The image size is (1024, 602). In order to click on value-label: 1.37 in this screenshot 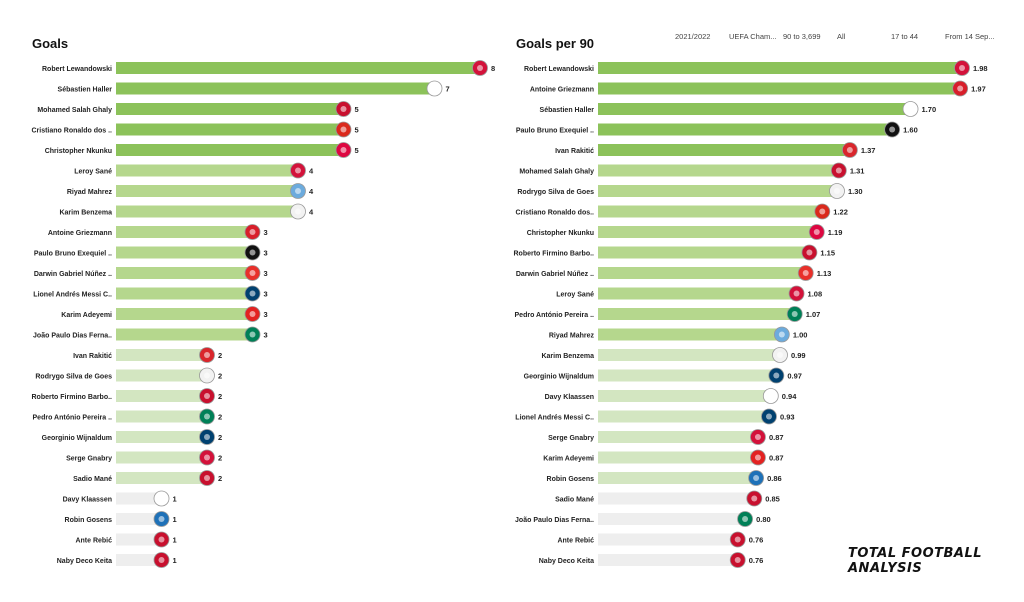, I will do `click(868, 150)`.